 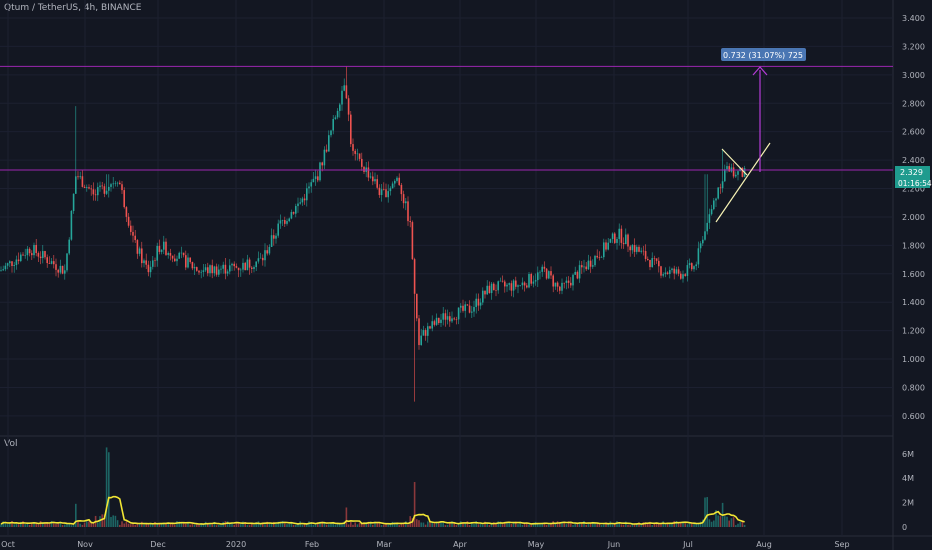 What do you see at coordinates (913, 387) in the screenshot?
I see `price-tick-label: 0.800` at bounding box center [913, 387].